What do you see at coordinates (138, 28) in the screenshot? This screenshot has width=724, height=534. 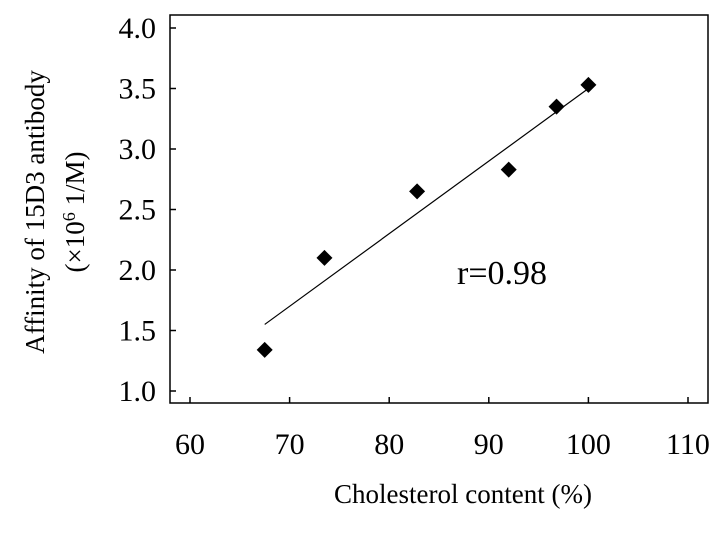 I see `y-tick-label: 4.0` at bounding box center [138, 28].